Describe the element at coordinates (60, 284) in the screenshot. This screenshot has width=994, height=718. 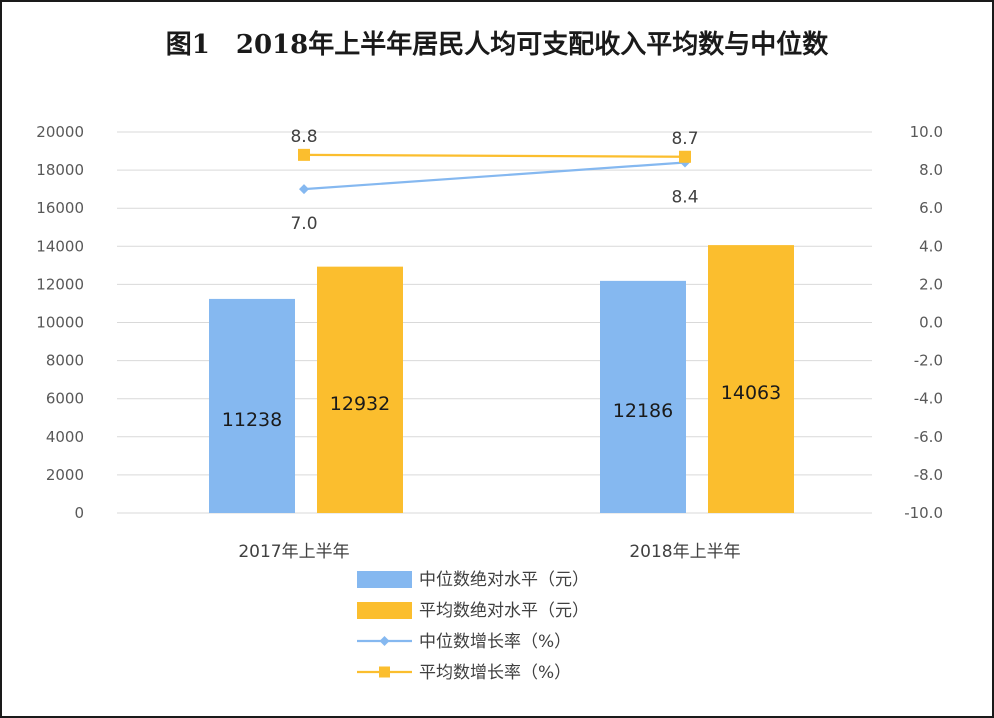
I see `y-left-tick-label: 12000` at that location.